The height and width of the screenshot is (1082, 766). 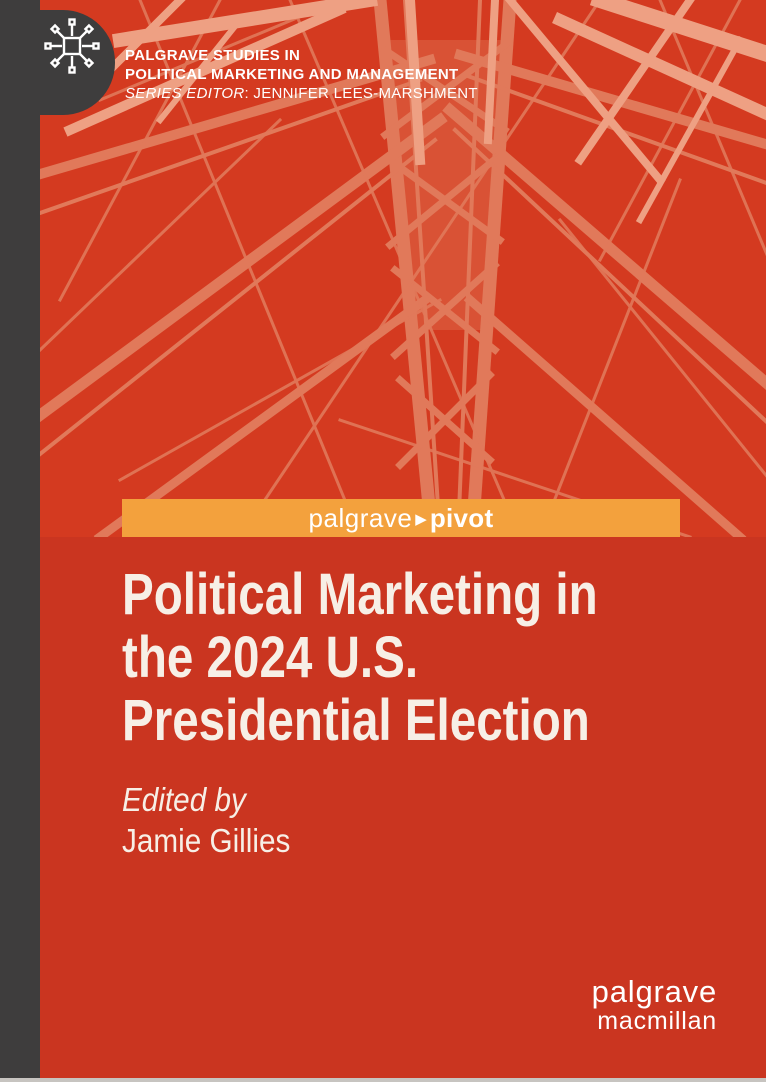 What do you see at coordinates (360, 594) in the screenshot?
I see `title-line-1: Political Marketing in` at bounding box center [360, 594].